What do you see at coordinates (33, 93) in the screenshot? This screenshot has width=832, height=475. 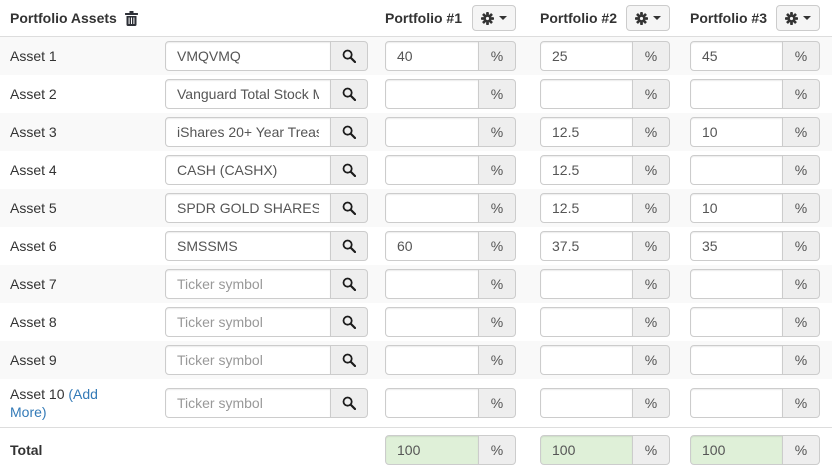 I see `asset-label: Asset 2` at bounding box center [33, 93].